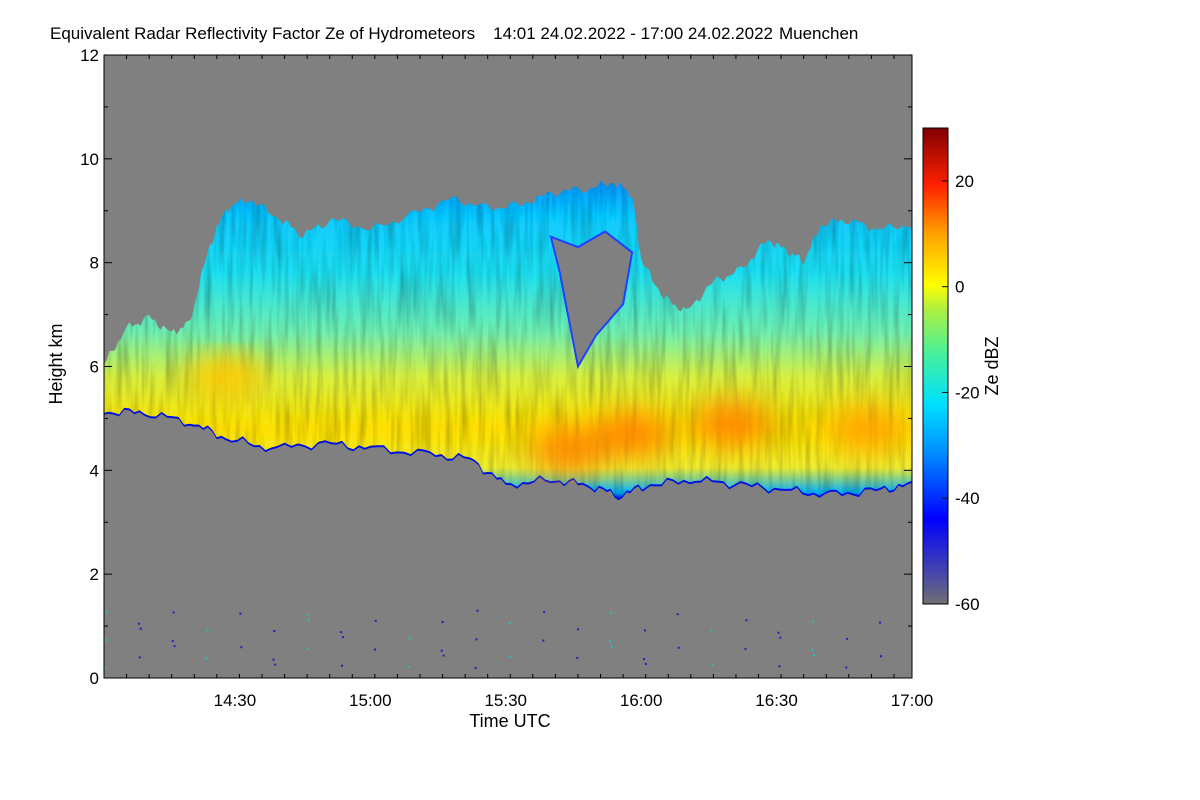  Describe the element at coordinates (912, 700) in the screenshot. I see `x-tick-label: 17:00` at that location.